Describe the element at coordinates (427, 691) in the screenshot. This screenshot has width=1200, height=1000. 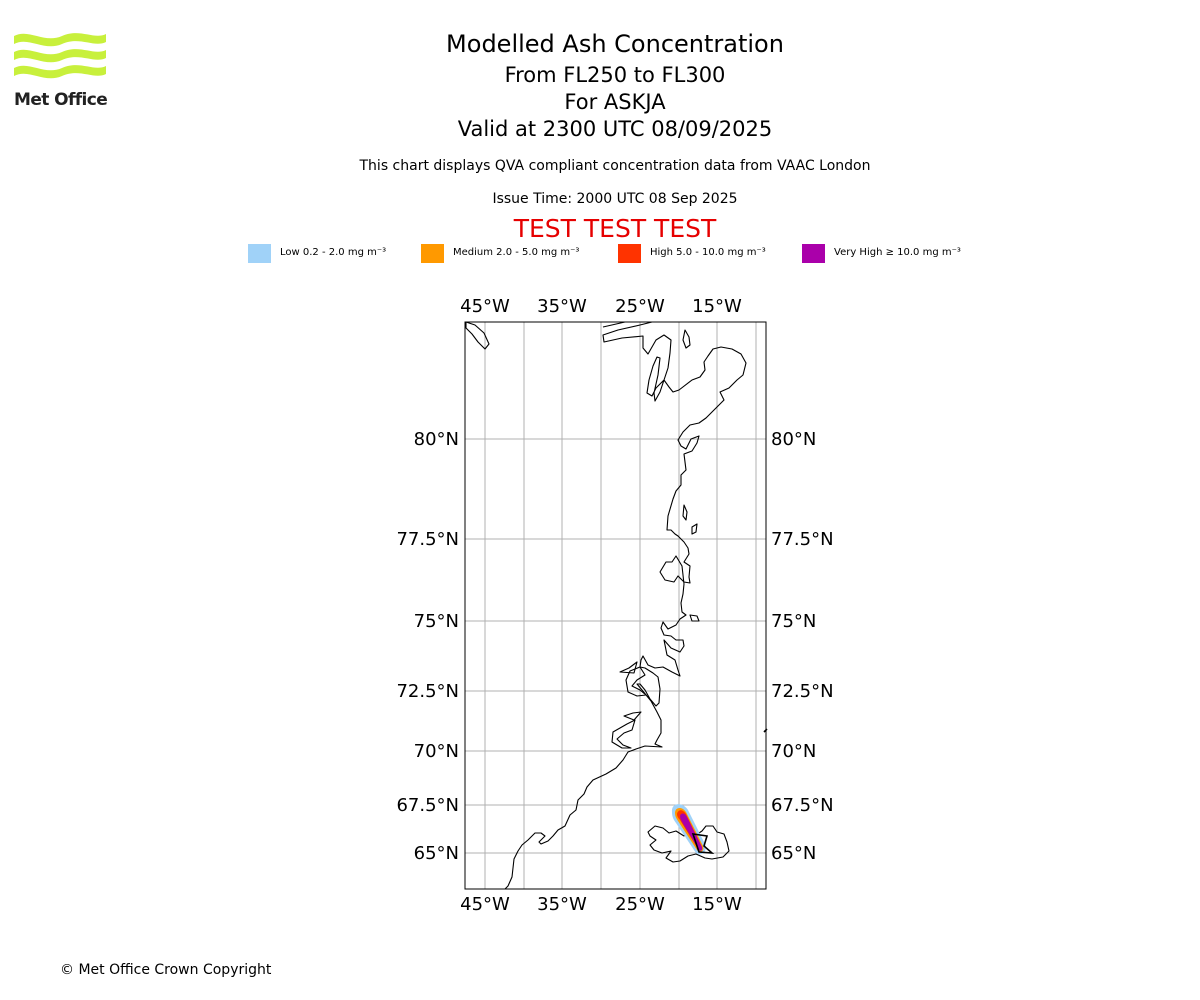
I see `lat-label-left: 72.5°N` at that location.